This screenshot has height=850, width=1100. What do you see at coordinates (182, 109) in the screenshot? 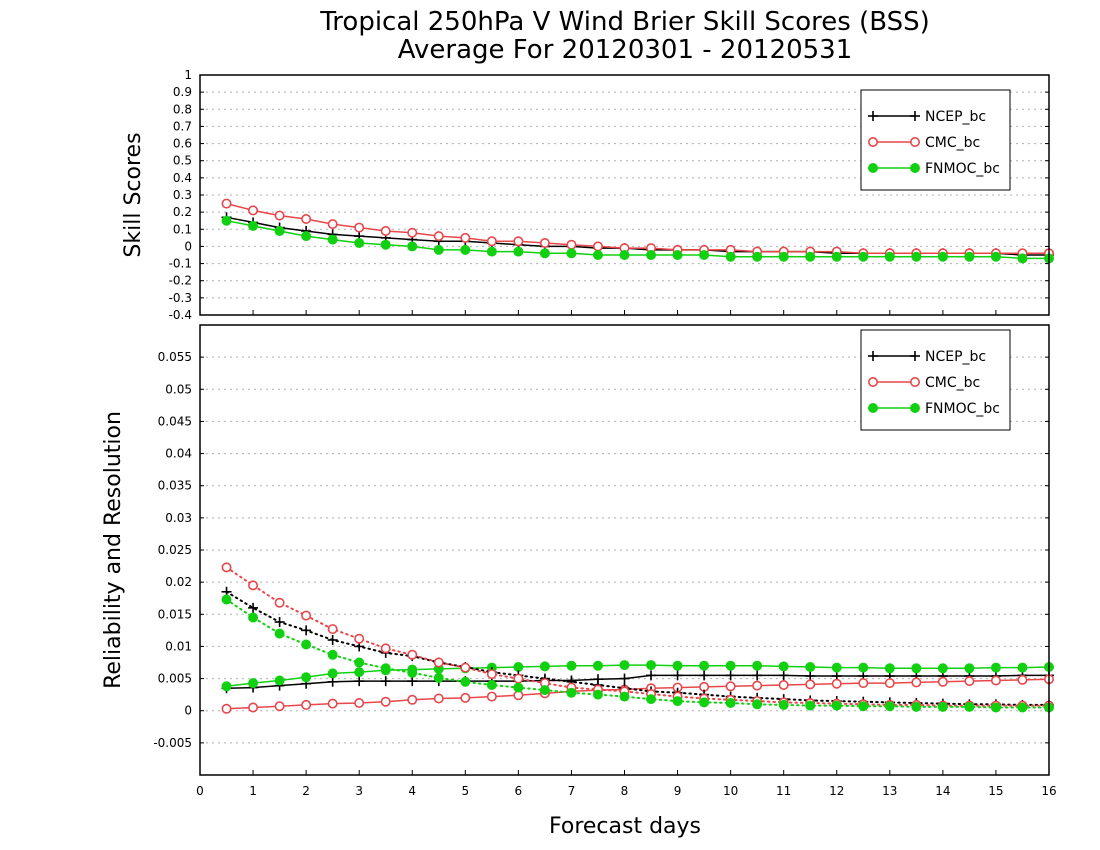
I see `top-y-tick-label: 0.8` at bounding box center [182, 109].